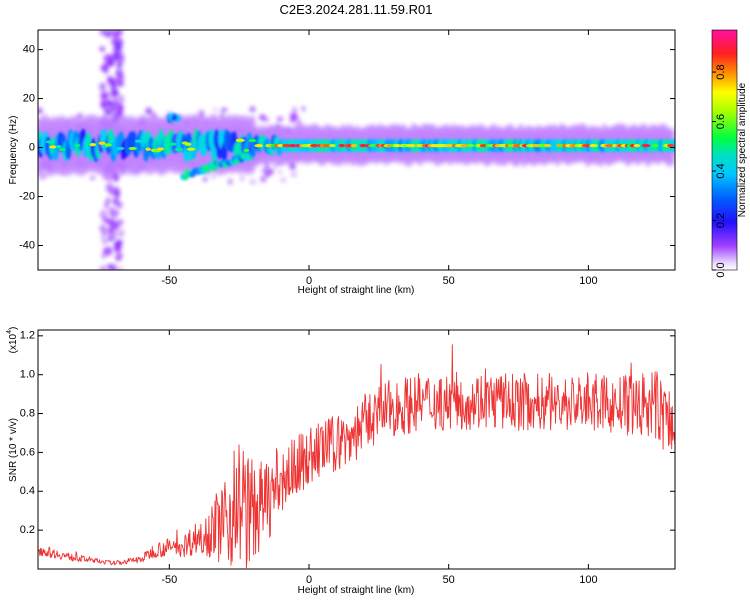 This screenshot has height=600, width=750. I want to click on colorbar-gradient, so click(724, 150).